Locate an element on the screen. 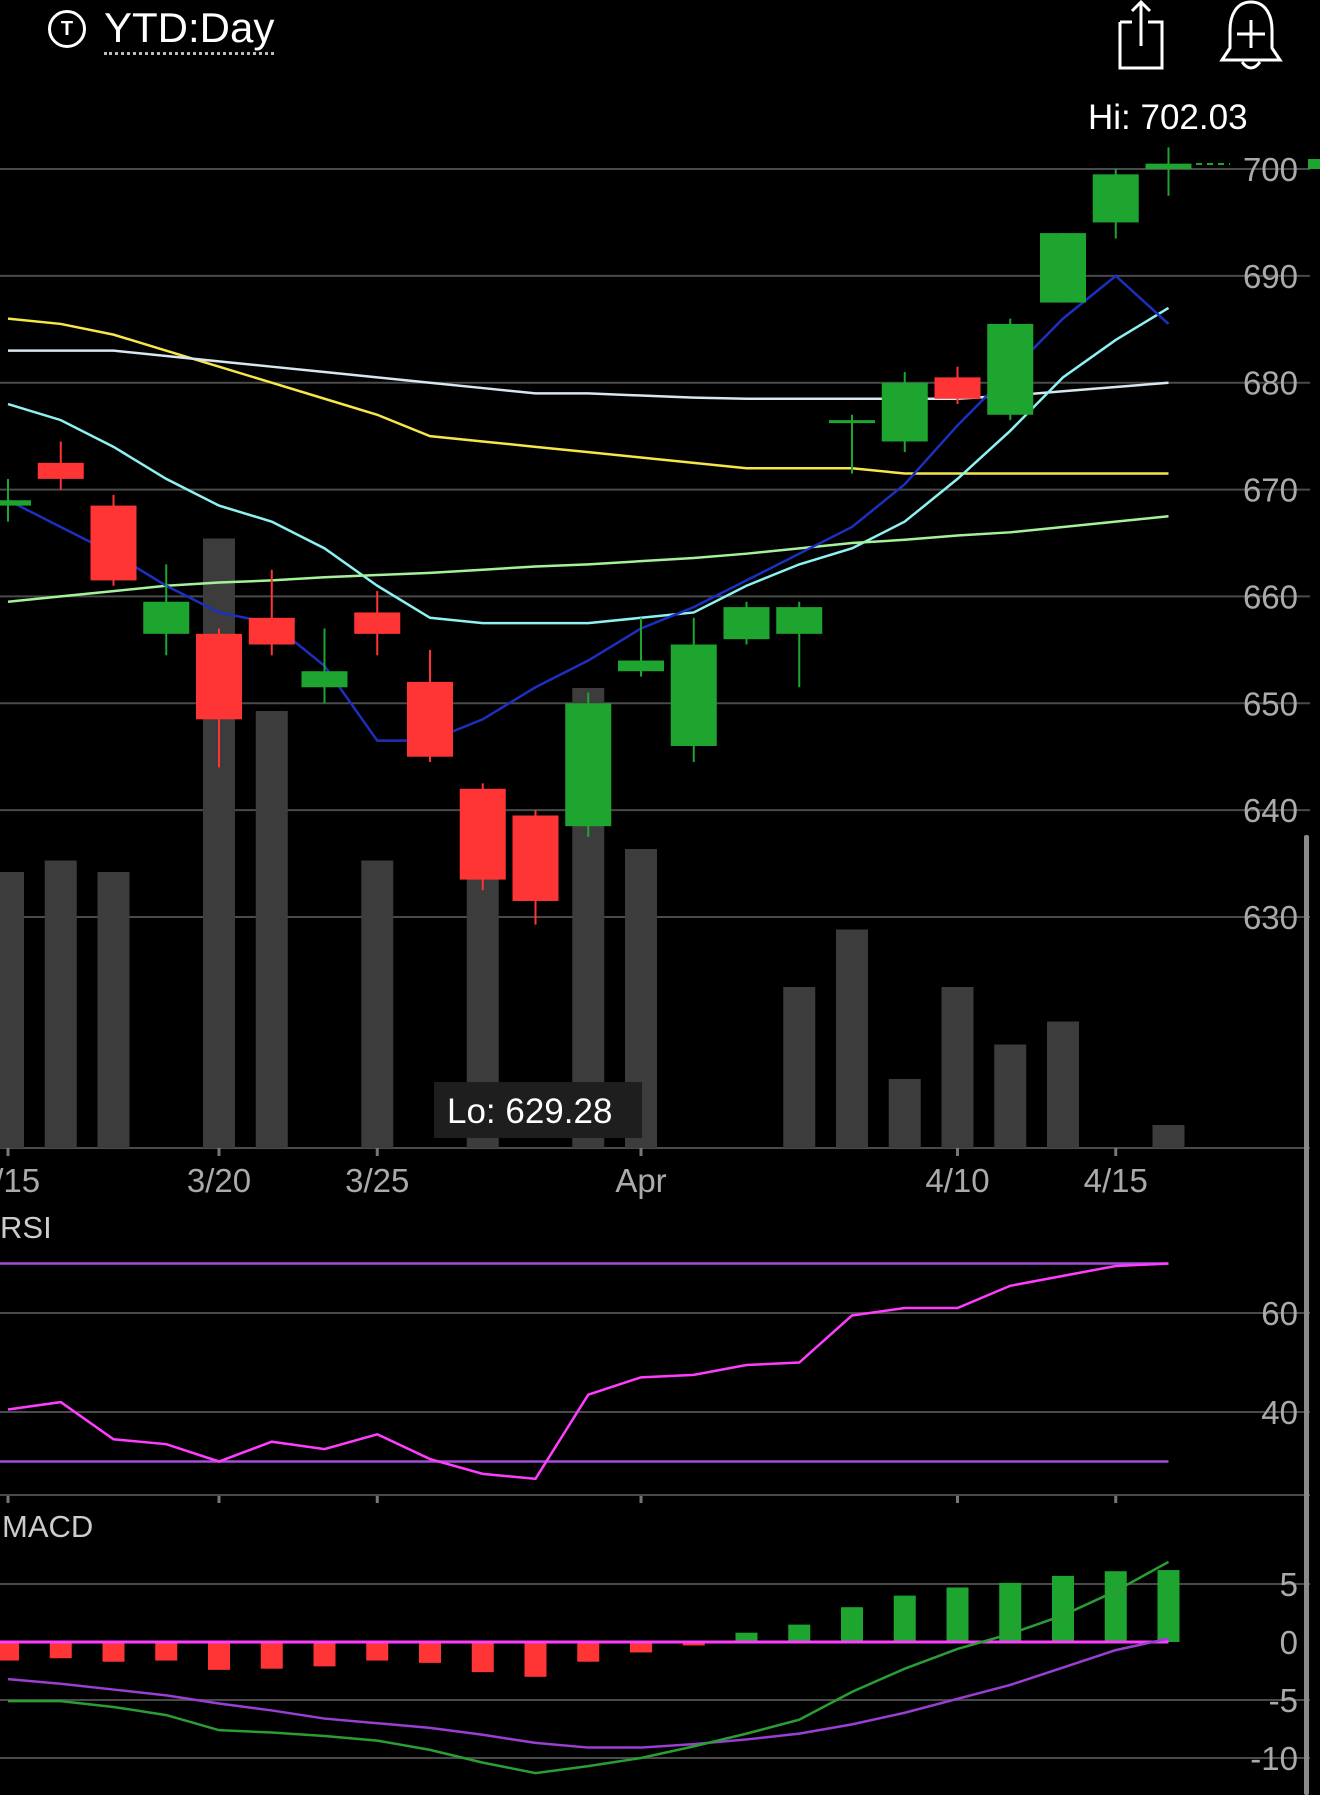  vertical-scrollbar is located at coordinates (1306, 1315).